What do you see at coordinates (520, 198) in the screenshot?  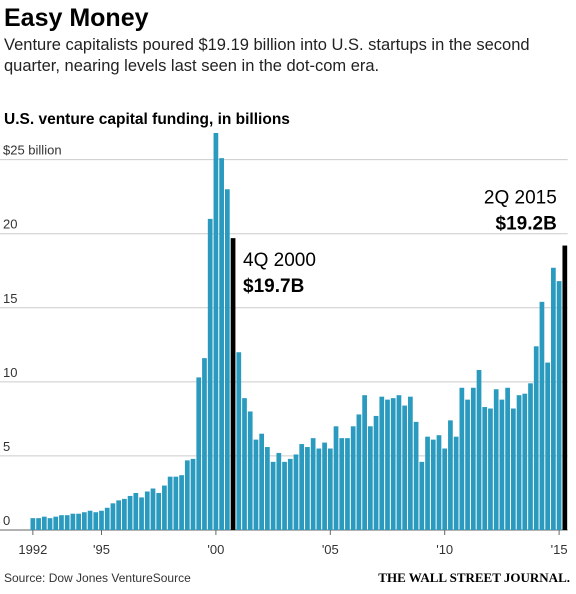 I see `annotation: 2Q 2015` at bounding box center [520, 198].